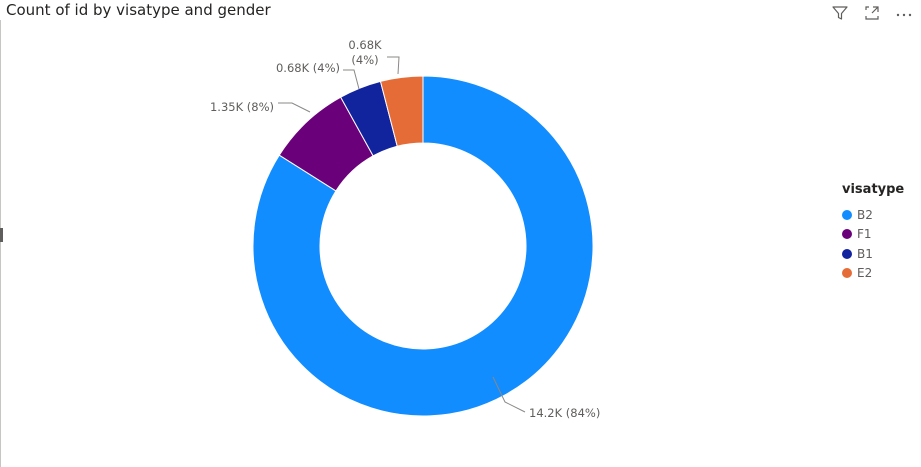 Image resolution: width=921 pixels, height=467 pixels. Describe the element at coordinates (847, 234) in the screenshot. I see `legend-swatch-f1` at that location.